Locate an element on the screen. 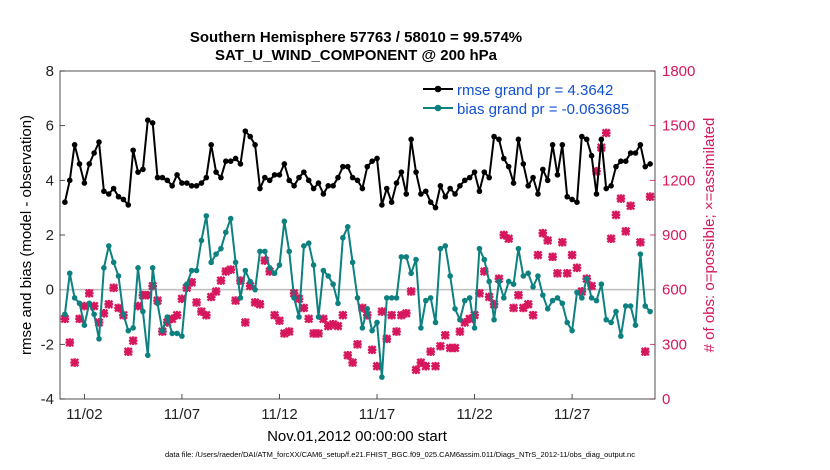 This screenshot has width=830, height=470. x-tick-label: 11/27 is located at coordinates (572, 414).